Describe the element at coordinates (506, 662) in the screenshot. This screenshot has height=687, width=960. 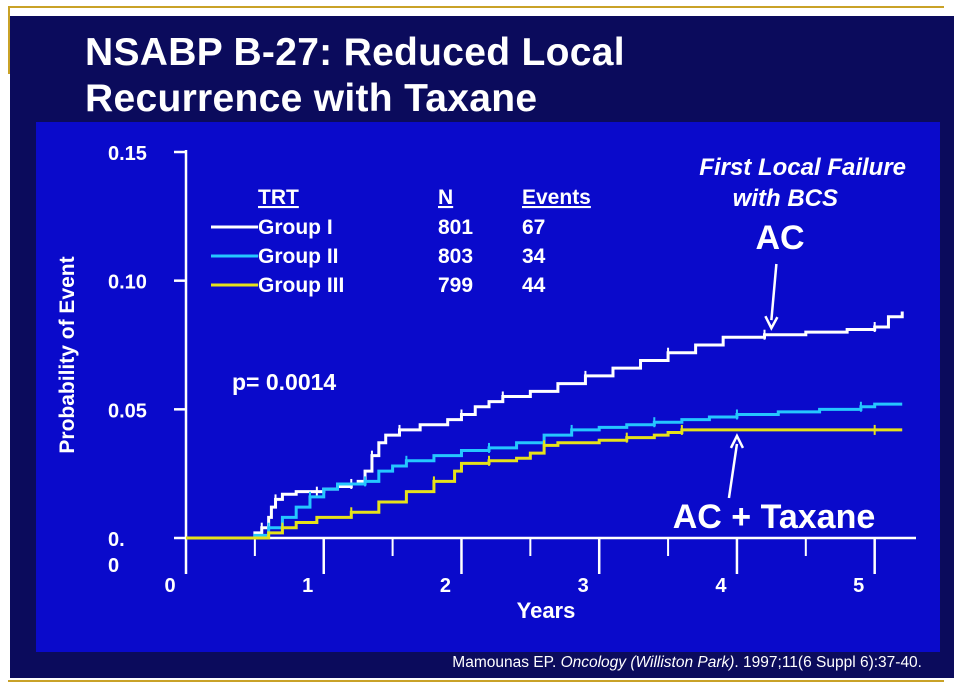
I see `citation-author: Mamounas EP.` at that location.